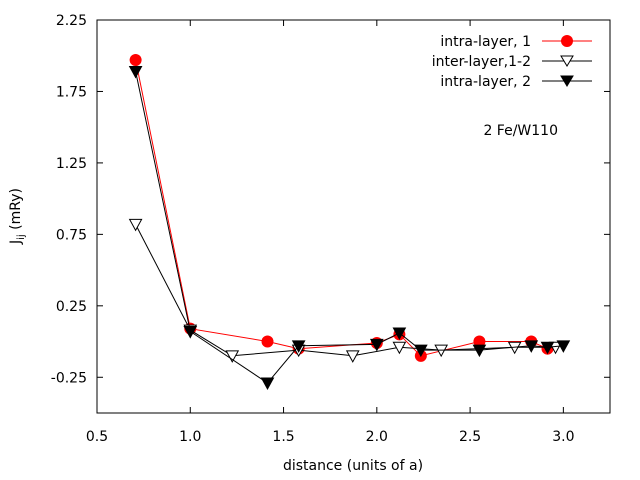 The width and height of the screenshot is (640, 480). I want to click on y-tick-label: 2.25, so click(71, 21).